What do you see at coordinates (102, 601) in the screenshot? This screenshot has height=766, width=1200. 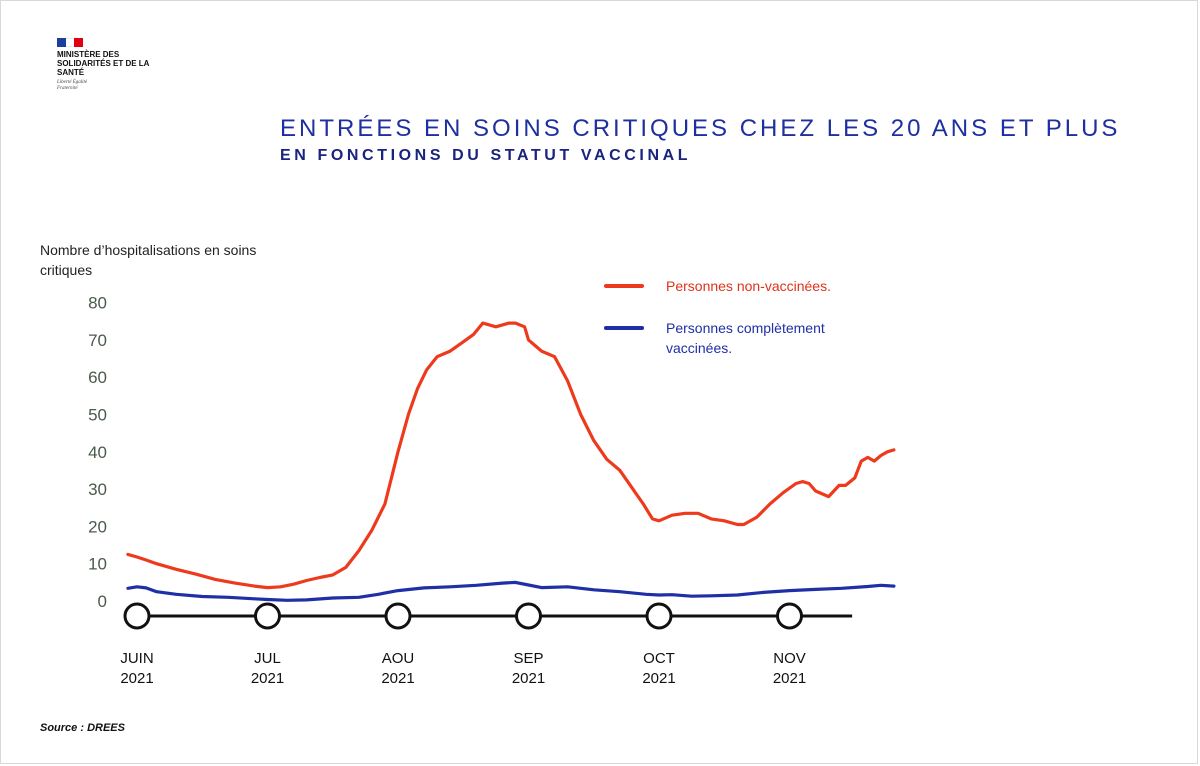 I see `y-tick-label: 0` at bounding box center [102, 601].